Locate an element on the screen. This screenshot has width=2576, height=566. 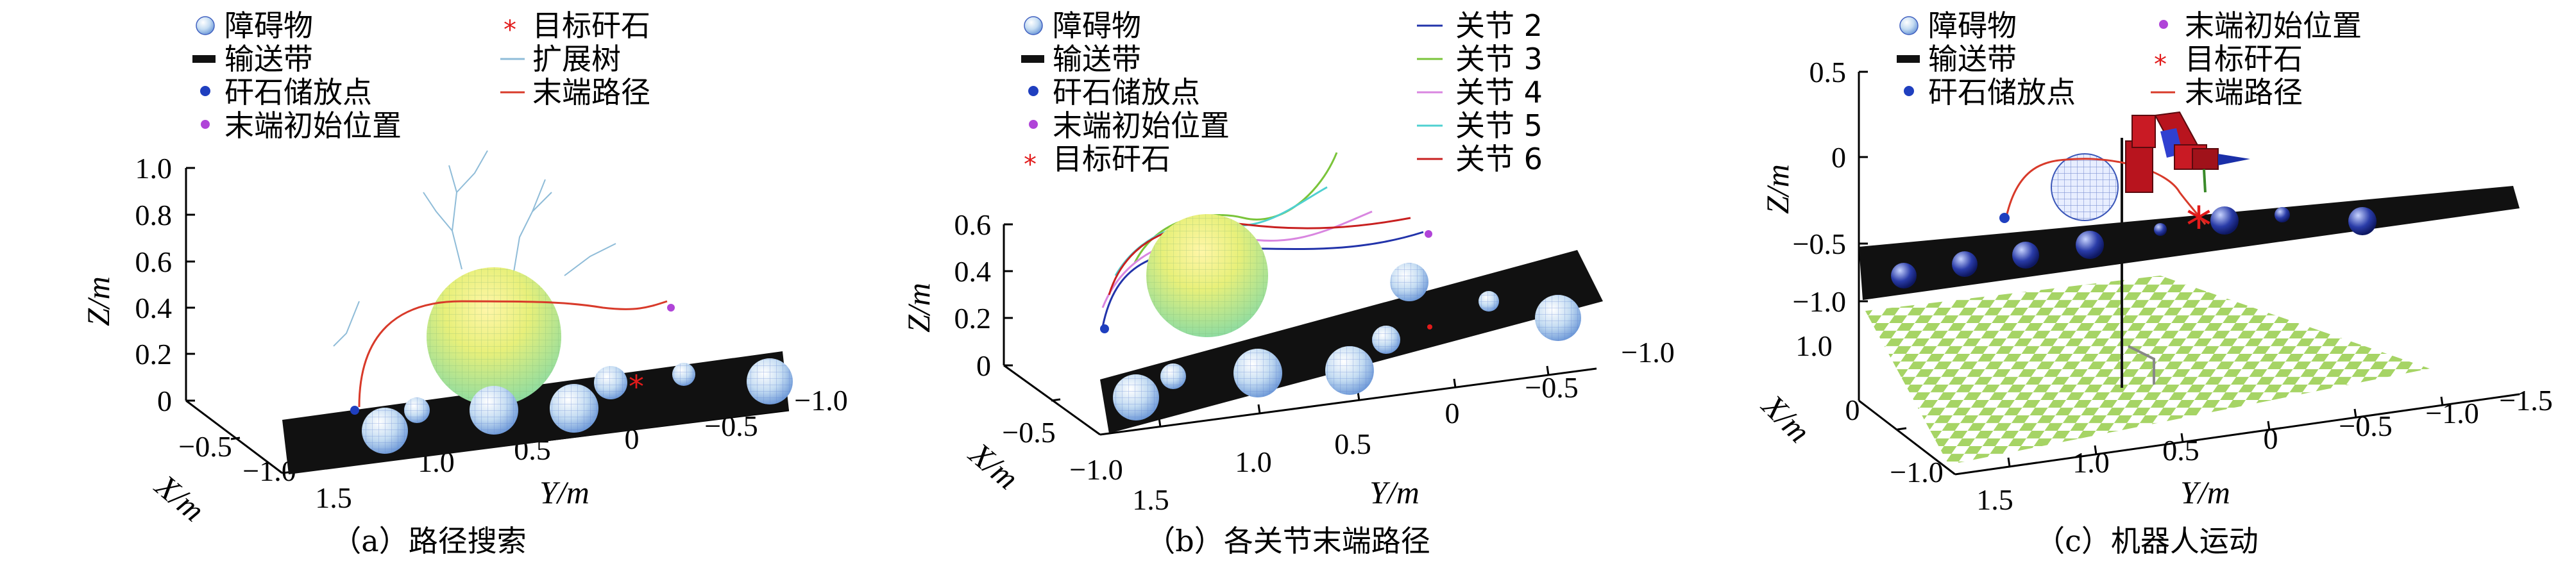
y-tick: −0.5 is located at coordinates (2365, 426).